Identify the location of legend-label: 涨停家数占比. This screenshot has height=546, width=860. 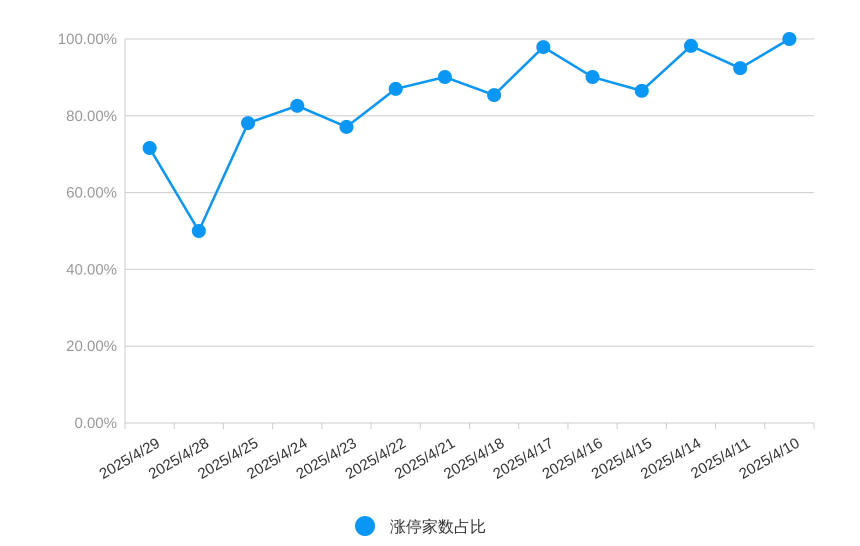
(438, 527).